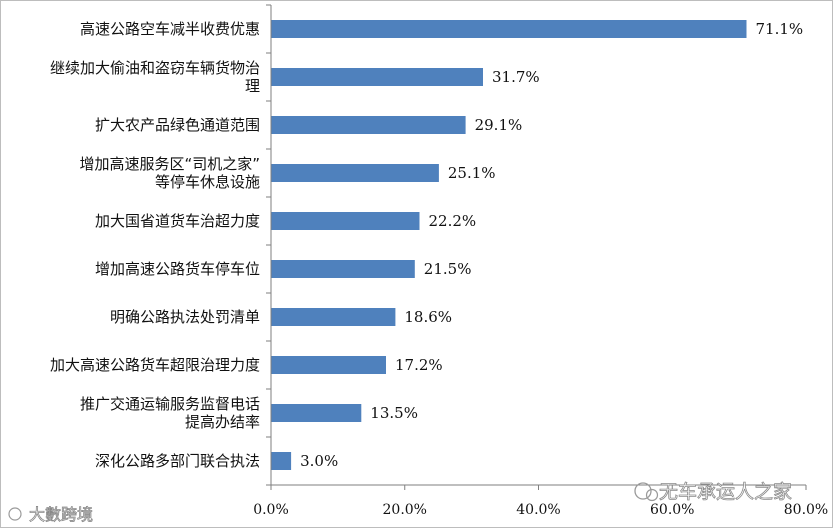 This screenshot has height=529, width=833. What do you see at coordinates (177, 125) in the screenshot?
I see `category-label: 扩大农产品绿色通道范围` at bounding box center [177, 125].